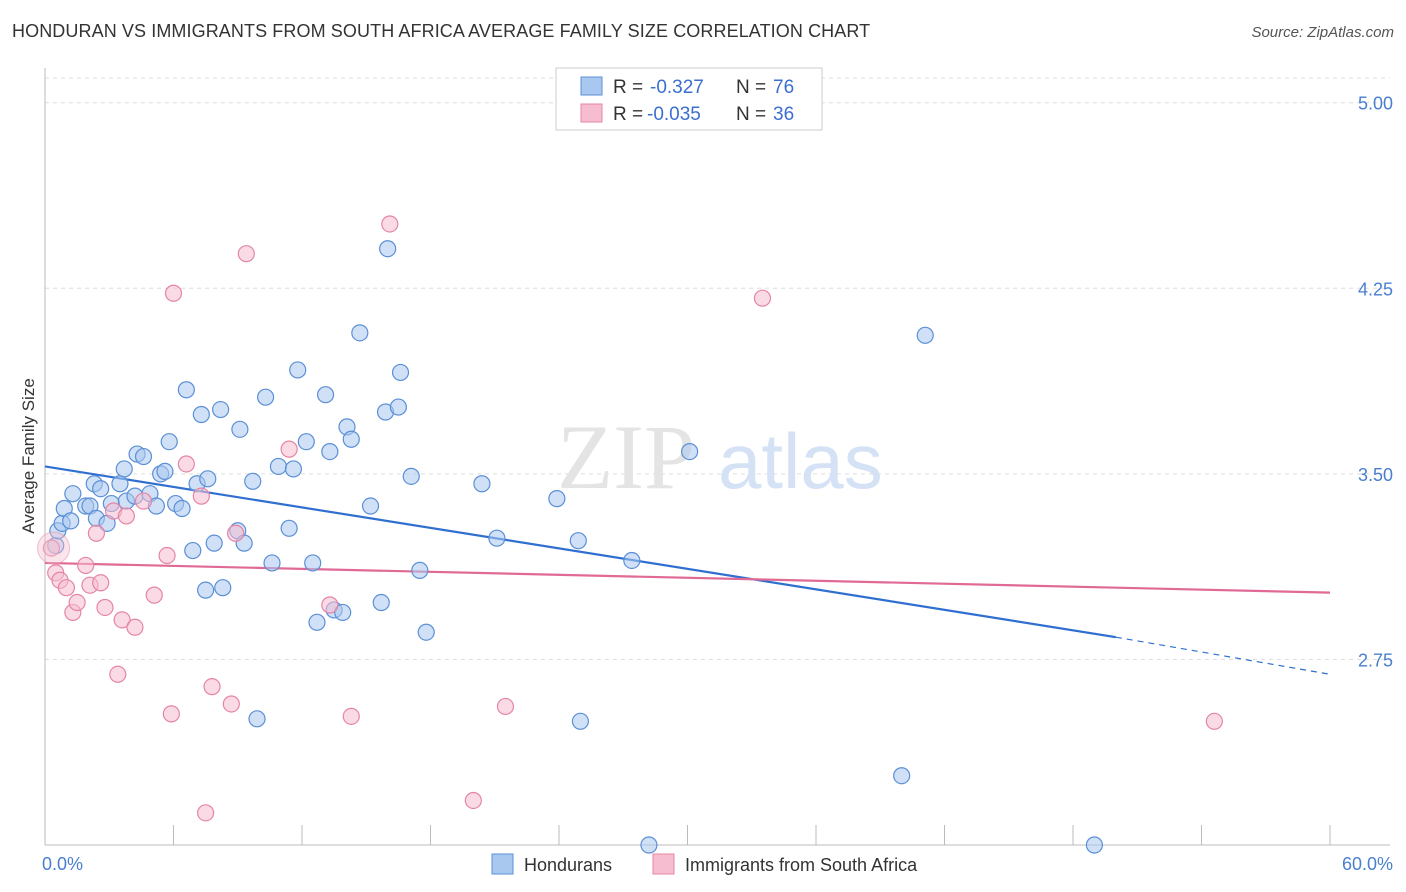 The image size is (1406, 892). I want to click on legend-n-label-1: N =, so click(751, 87).